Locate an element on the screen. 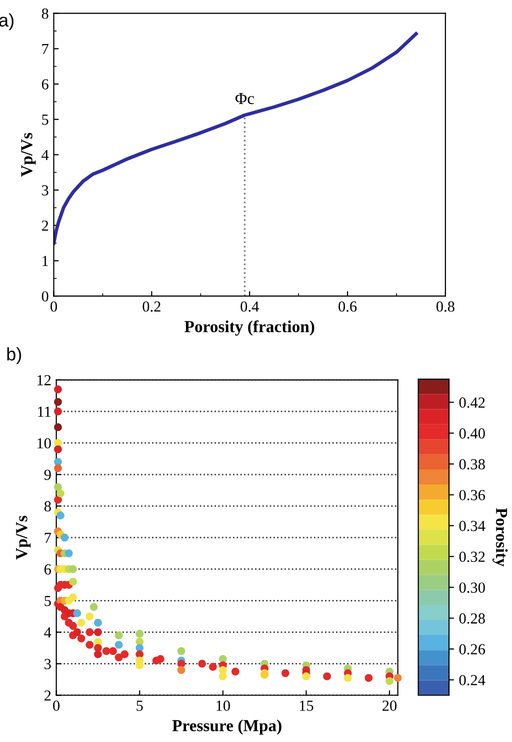  y-tick-label: 9 is located at coordinates (47, 475).